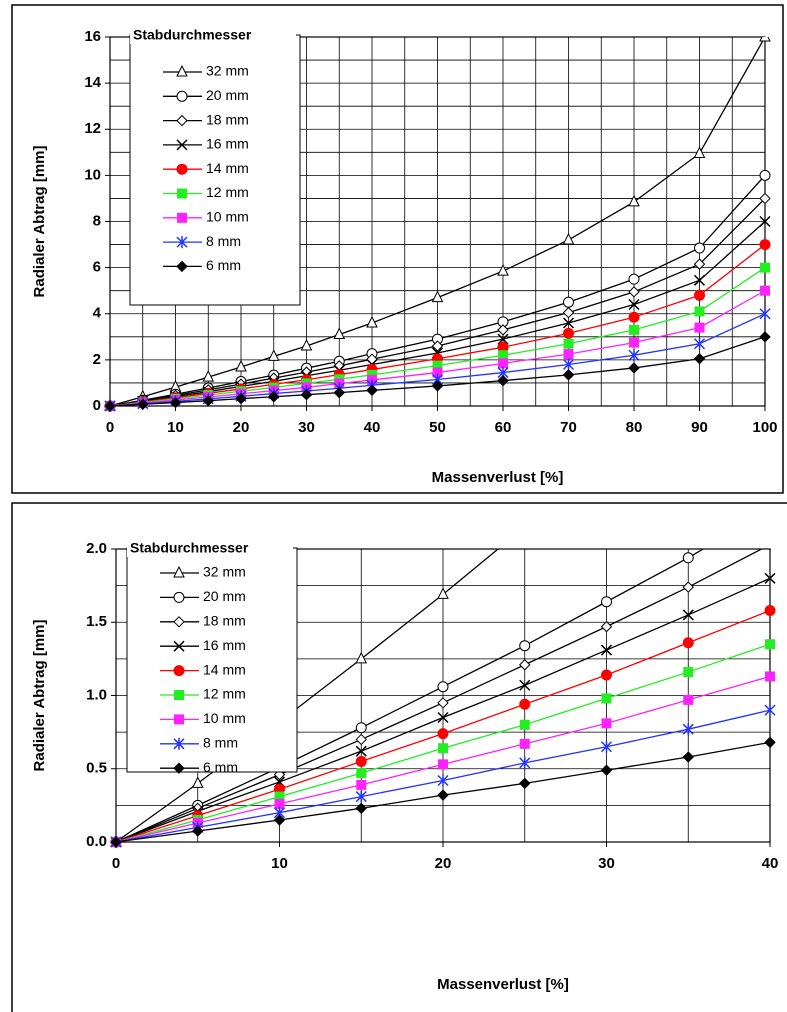  I want to click on x-tick-label: 0, so click(110, 427).